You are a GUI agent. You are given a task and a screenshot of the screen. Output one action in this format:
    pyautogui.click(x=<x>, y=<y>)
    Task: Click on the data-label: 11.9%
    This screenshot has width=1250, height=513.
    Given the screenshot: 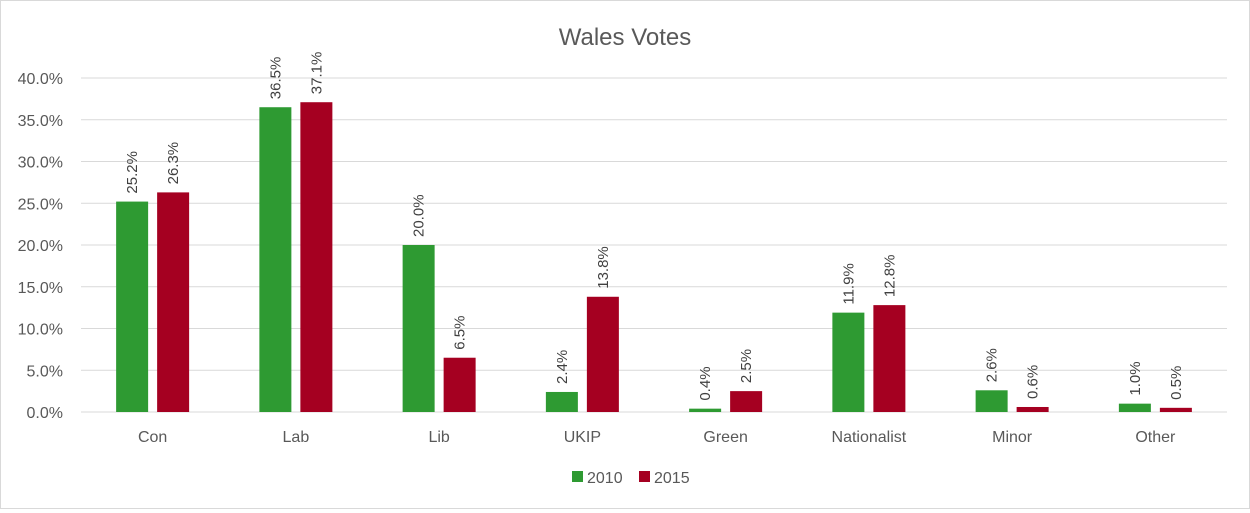 What is the action you would take?
    pyautogui.click(x=848, y=283)
    